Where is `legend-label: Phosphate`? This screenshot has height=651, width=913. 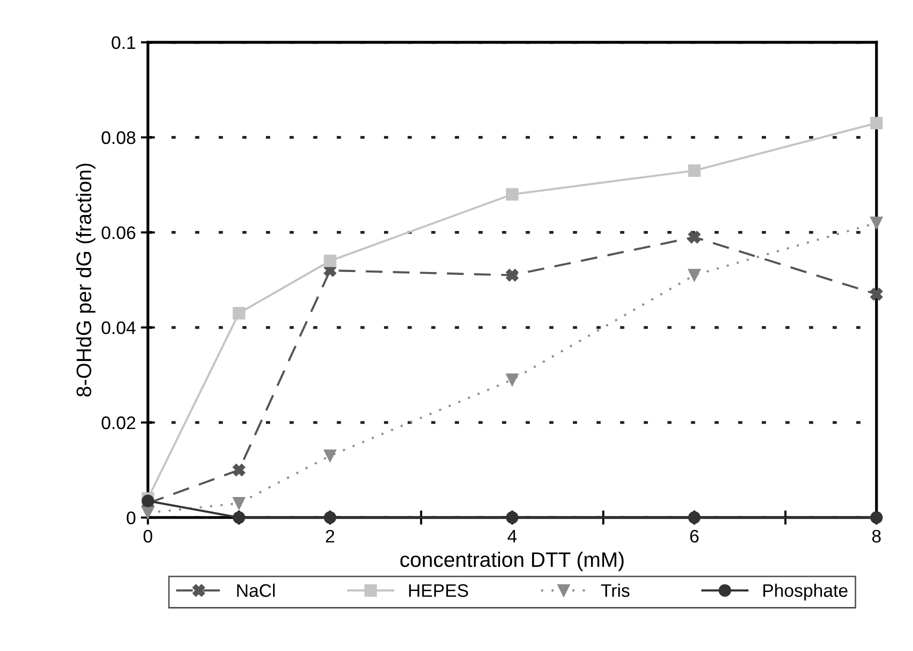 legend-label: Phosphate is located at coordinates (805, 592).